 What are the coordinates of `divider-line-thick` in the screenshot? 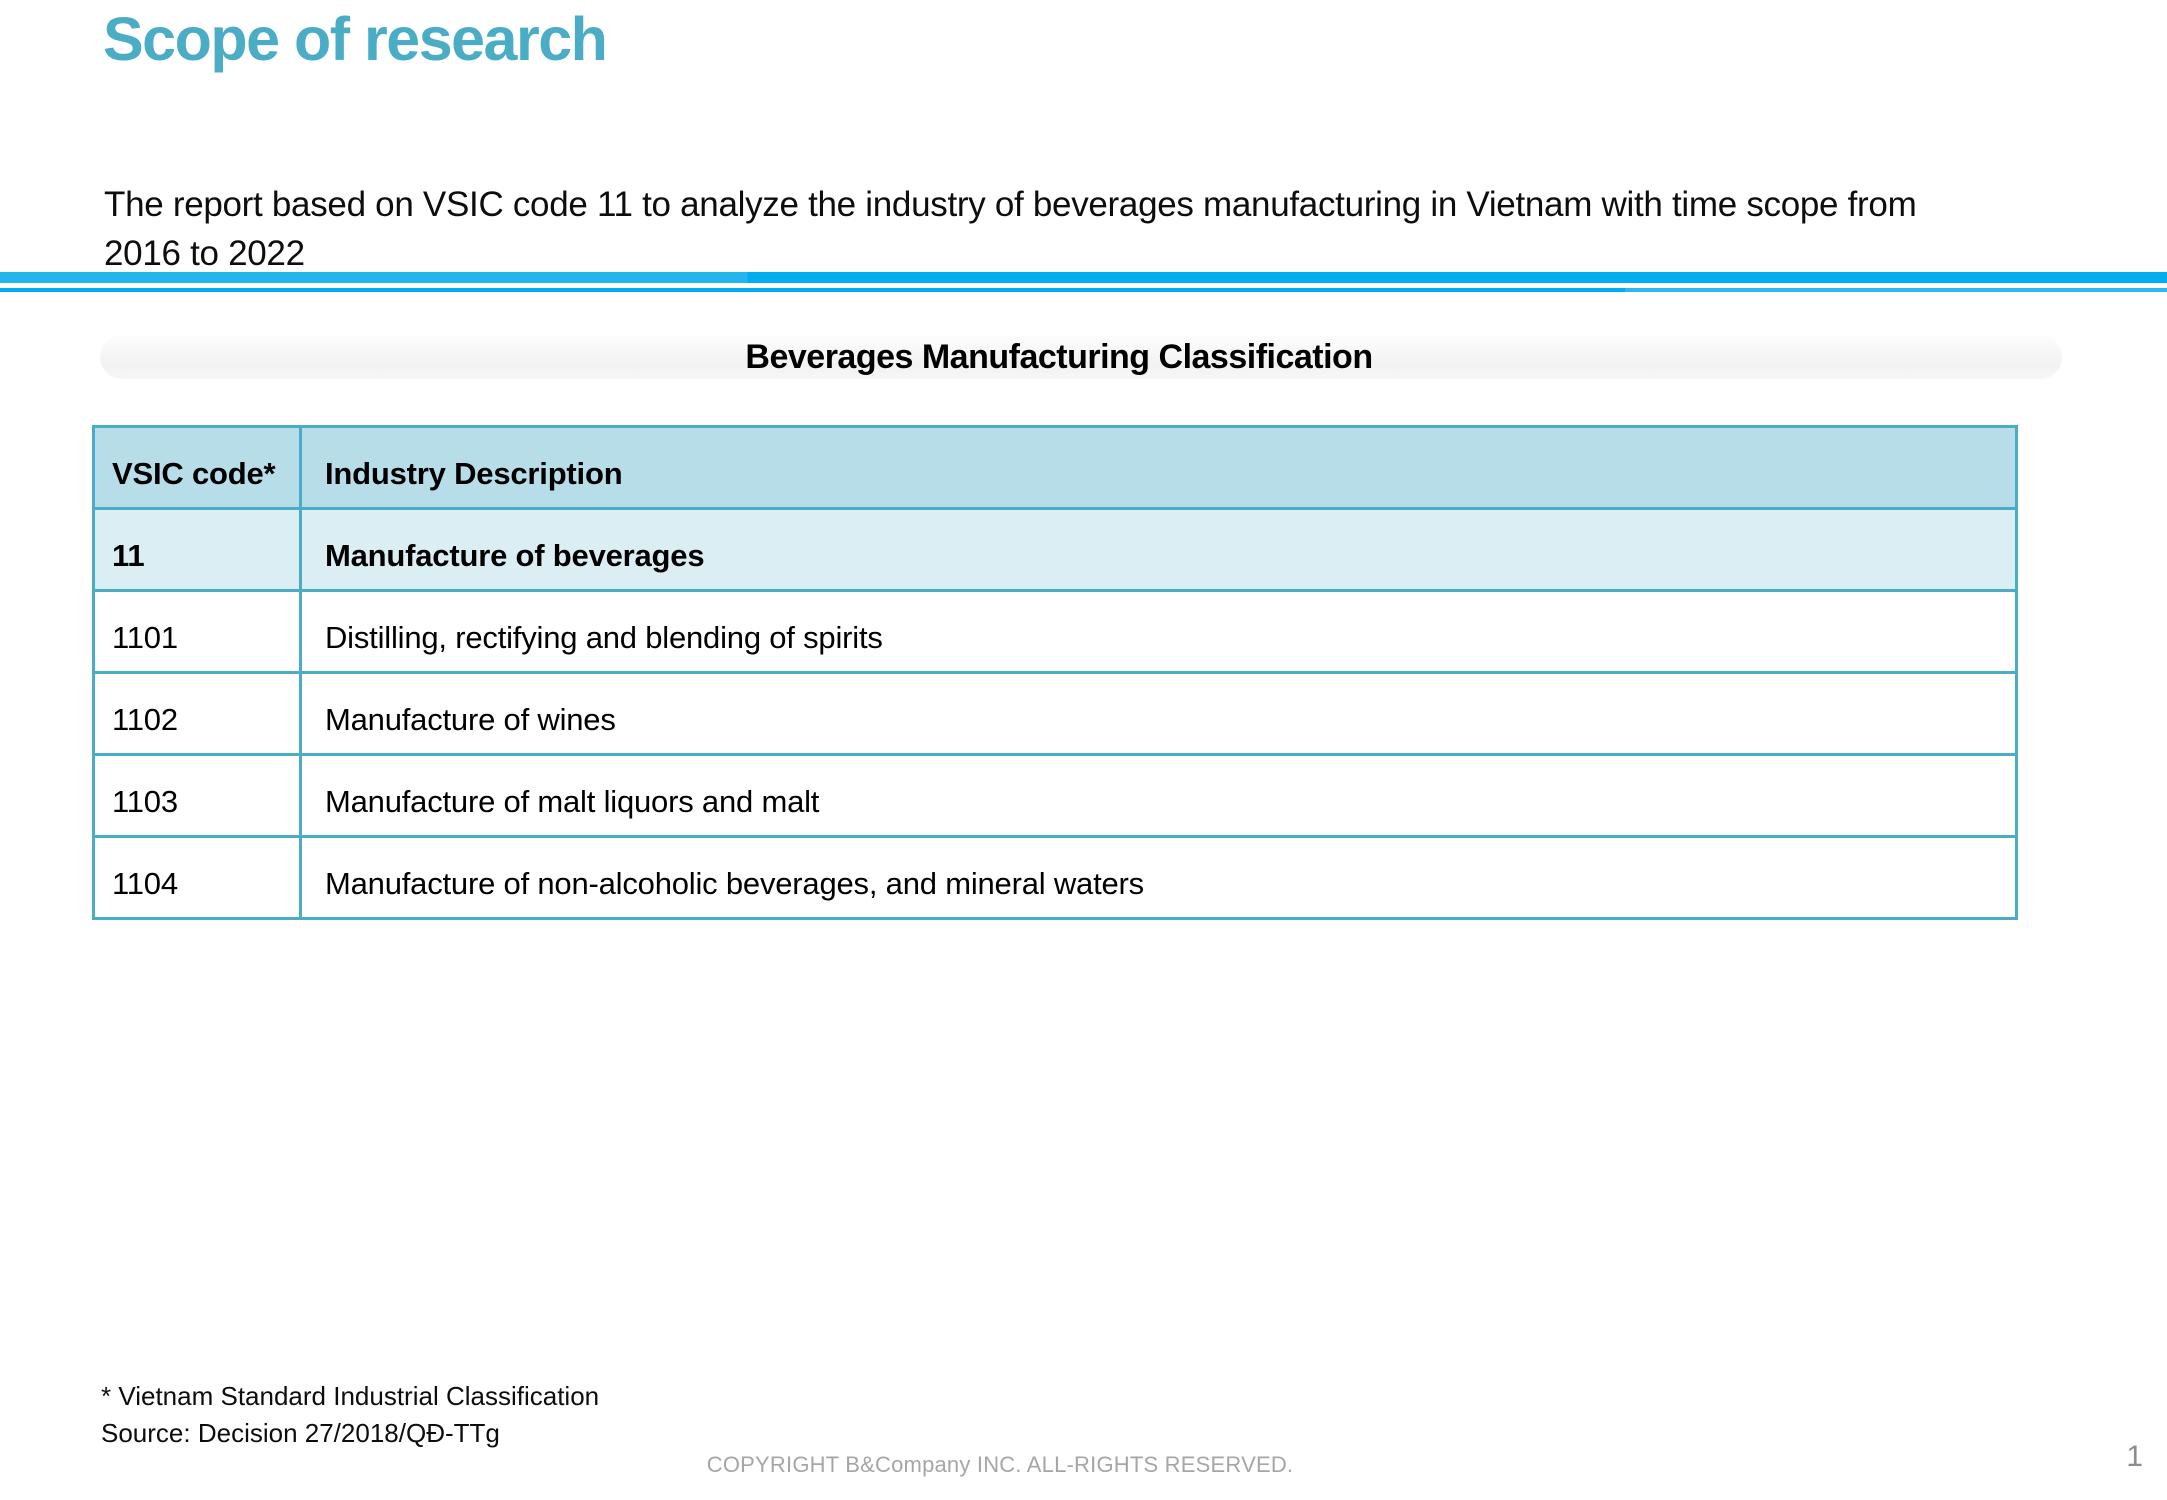 It's located at (1083, 277).